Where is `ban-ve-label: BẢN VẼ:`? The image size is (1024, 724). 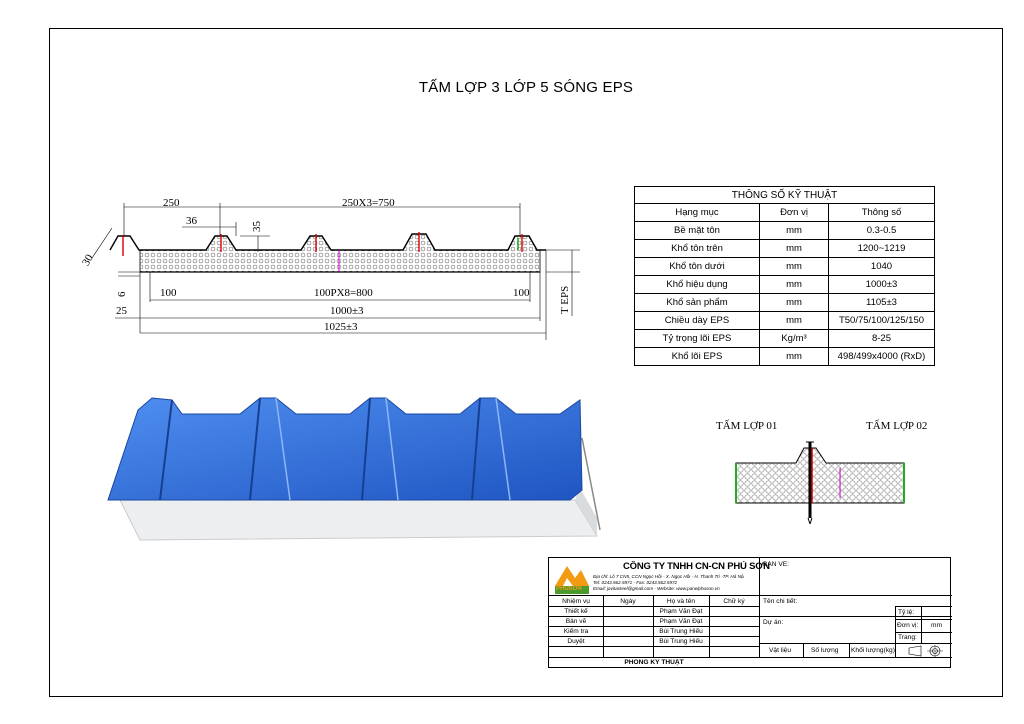 ban-ve-label: BẢN VẼ: is located at coordinates (776, 564).